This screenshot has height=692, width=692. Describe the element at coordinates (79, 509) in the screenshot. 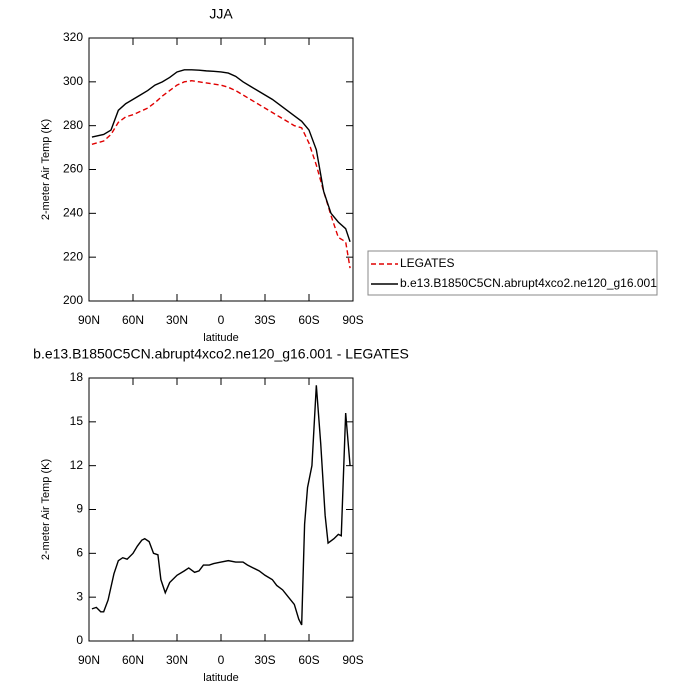

I see `y-tick-label: 9` at that location.